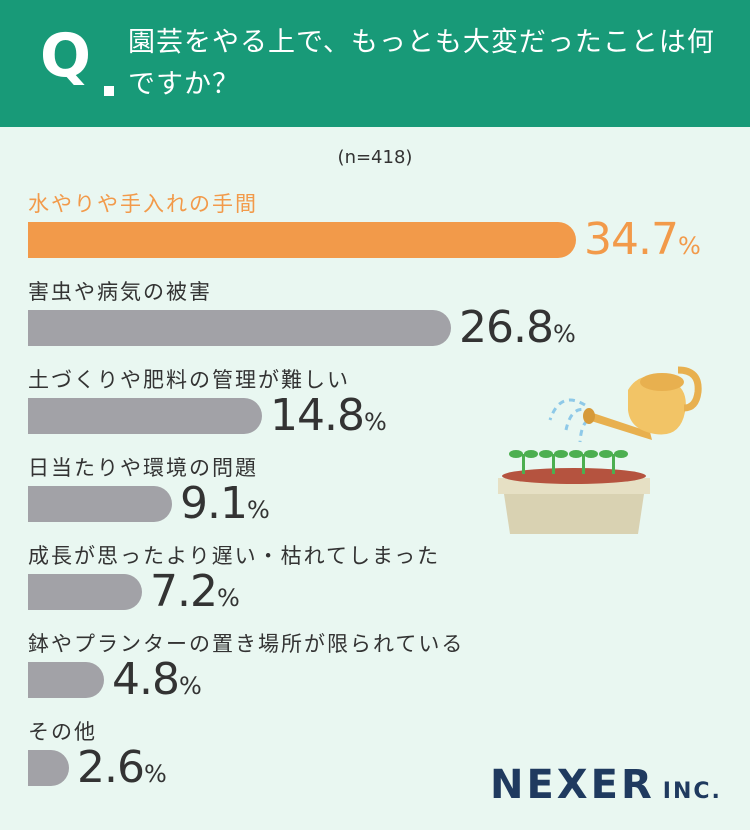 The height and width of the screenshot is (830, 750). I want to click on q-mark: Q, so click(66, 56).